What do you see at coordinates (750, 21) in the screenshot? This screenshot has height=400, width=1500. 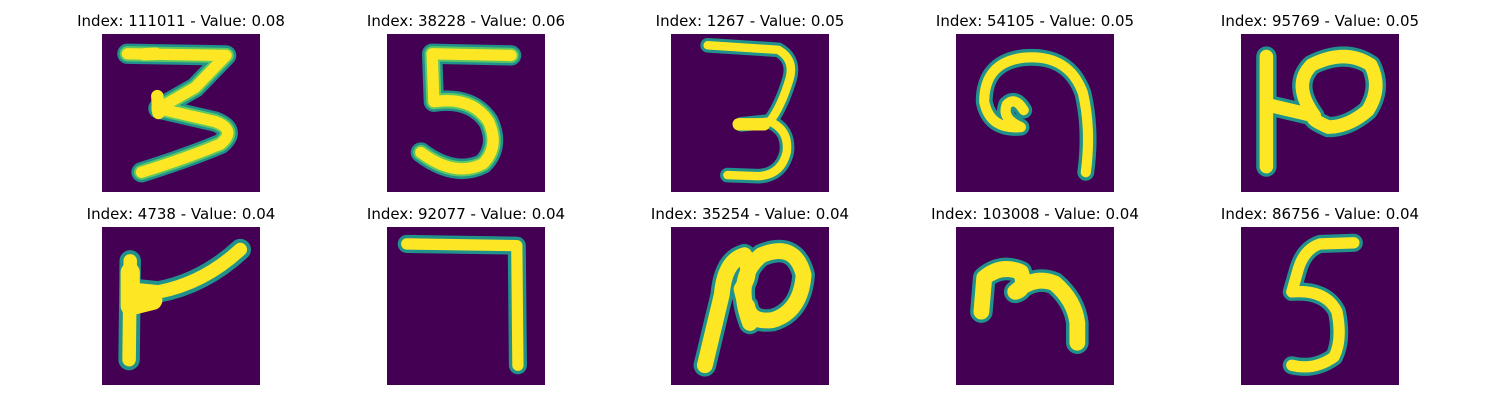 I see `panel-title: Index: 1267 - Value: 0.05` at bounding box center [750, 21].